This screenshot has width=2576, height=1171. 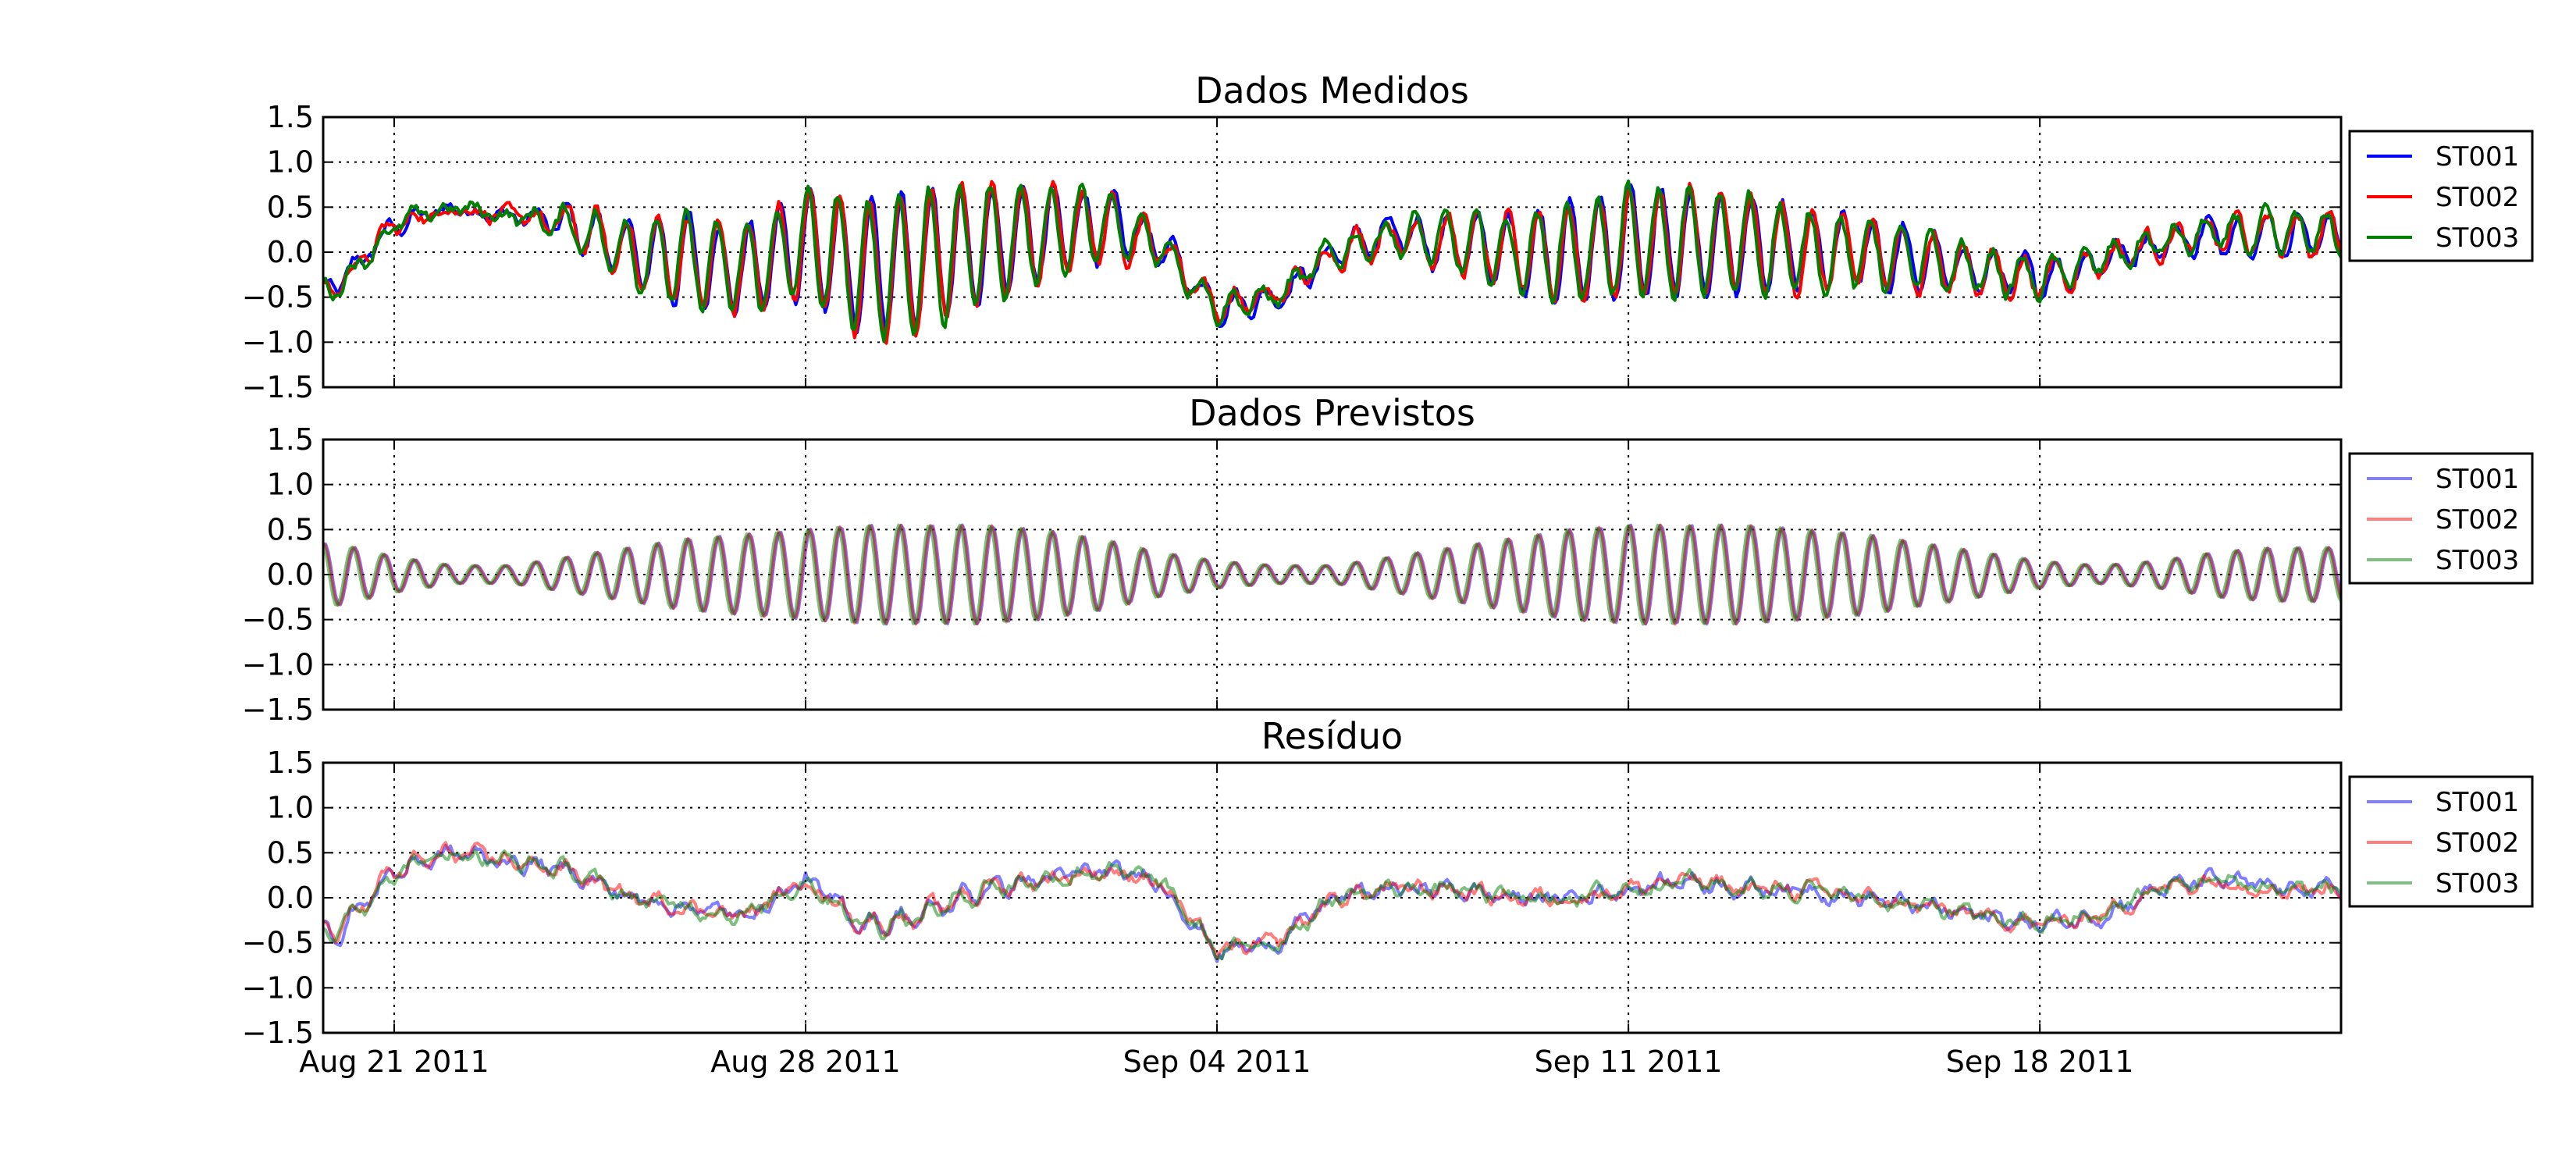 I want to click on x-tick-label: Sep 18 2011, so click(x=2040, y=1062).